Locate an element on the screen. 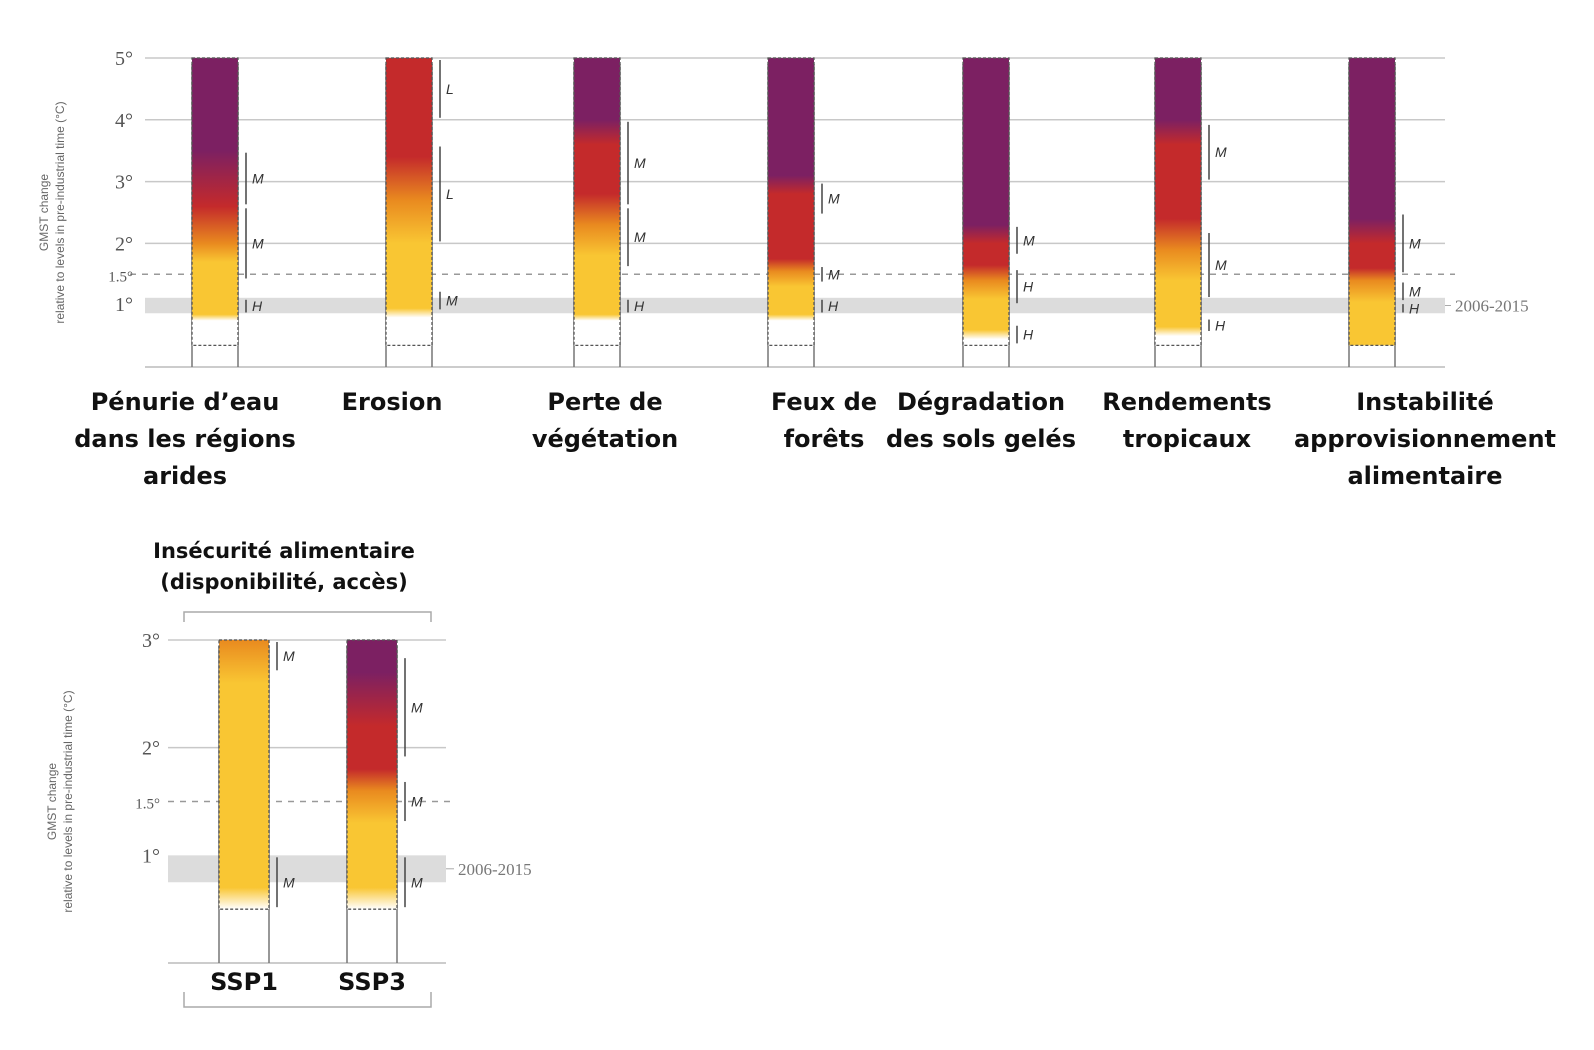  category-bracket is located at coordinates (307, 1000).